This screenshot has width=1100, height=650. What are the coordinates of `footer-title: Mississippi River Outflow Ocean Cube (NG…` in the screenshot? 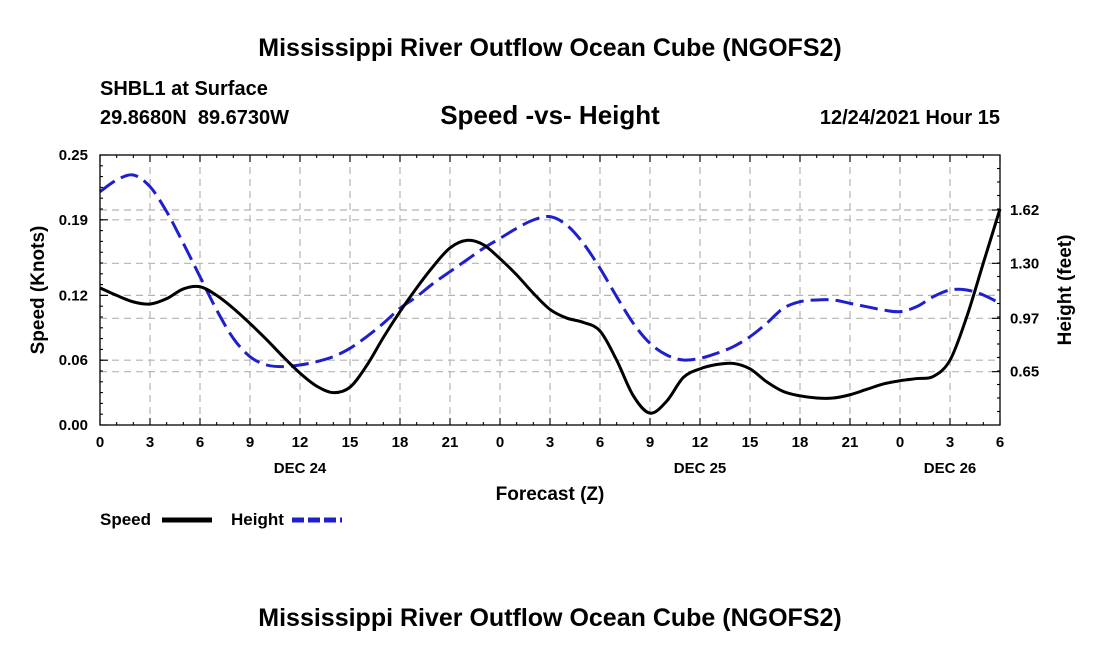 It's located at (549, 618).